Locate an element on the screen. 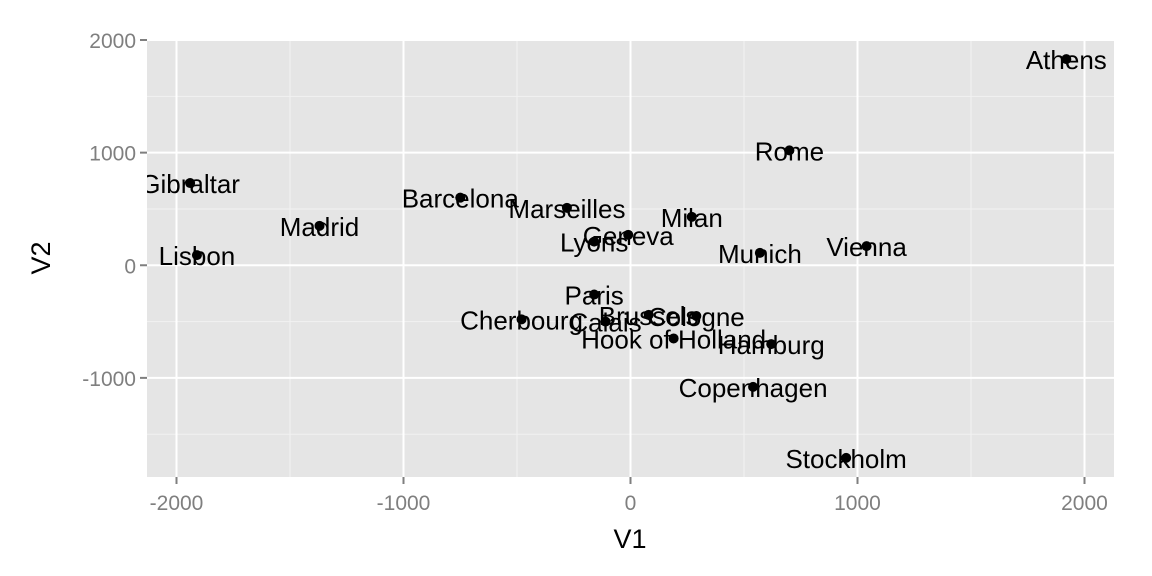  point-label: Hamburg is located at coordinates (771, 345).